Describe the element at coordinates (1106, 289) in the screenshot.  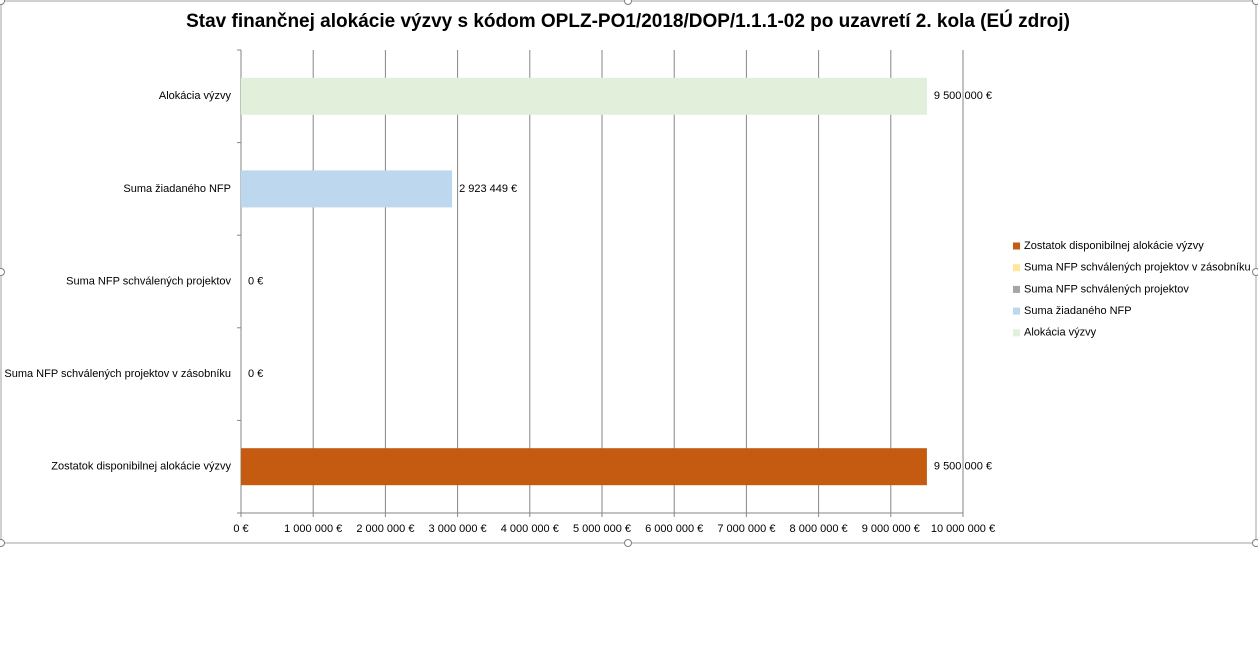
I see `legend-label: Suma NFP schválených projektov` at that location.